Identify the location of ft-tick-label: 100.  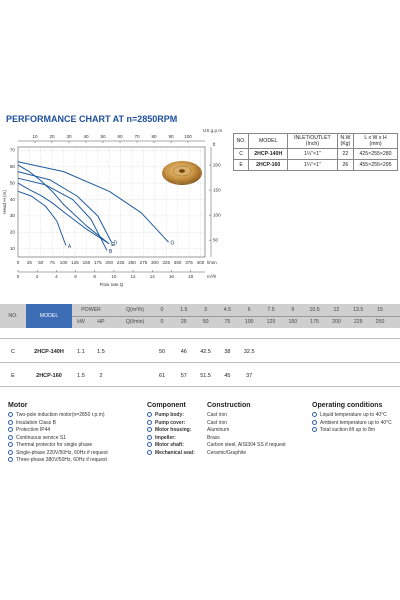
(217, 214).